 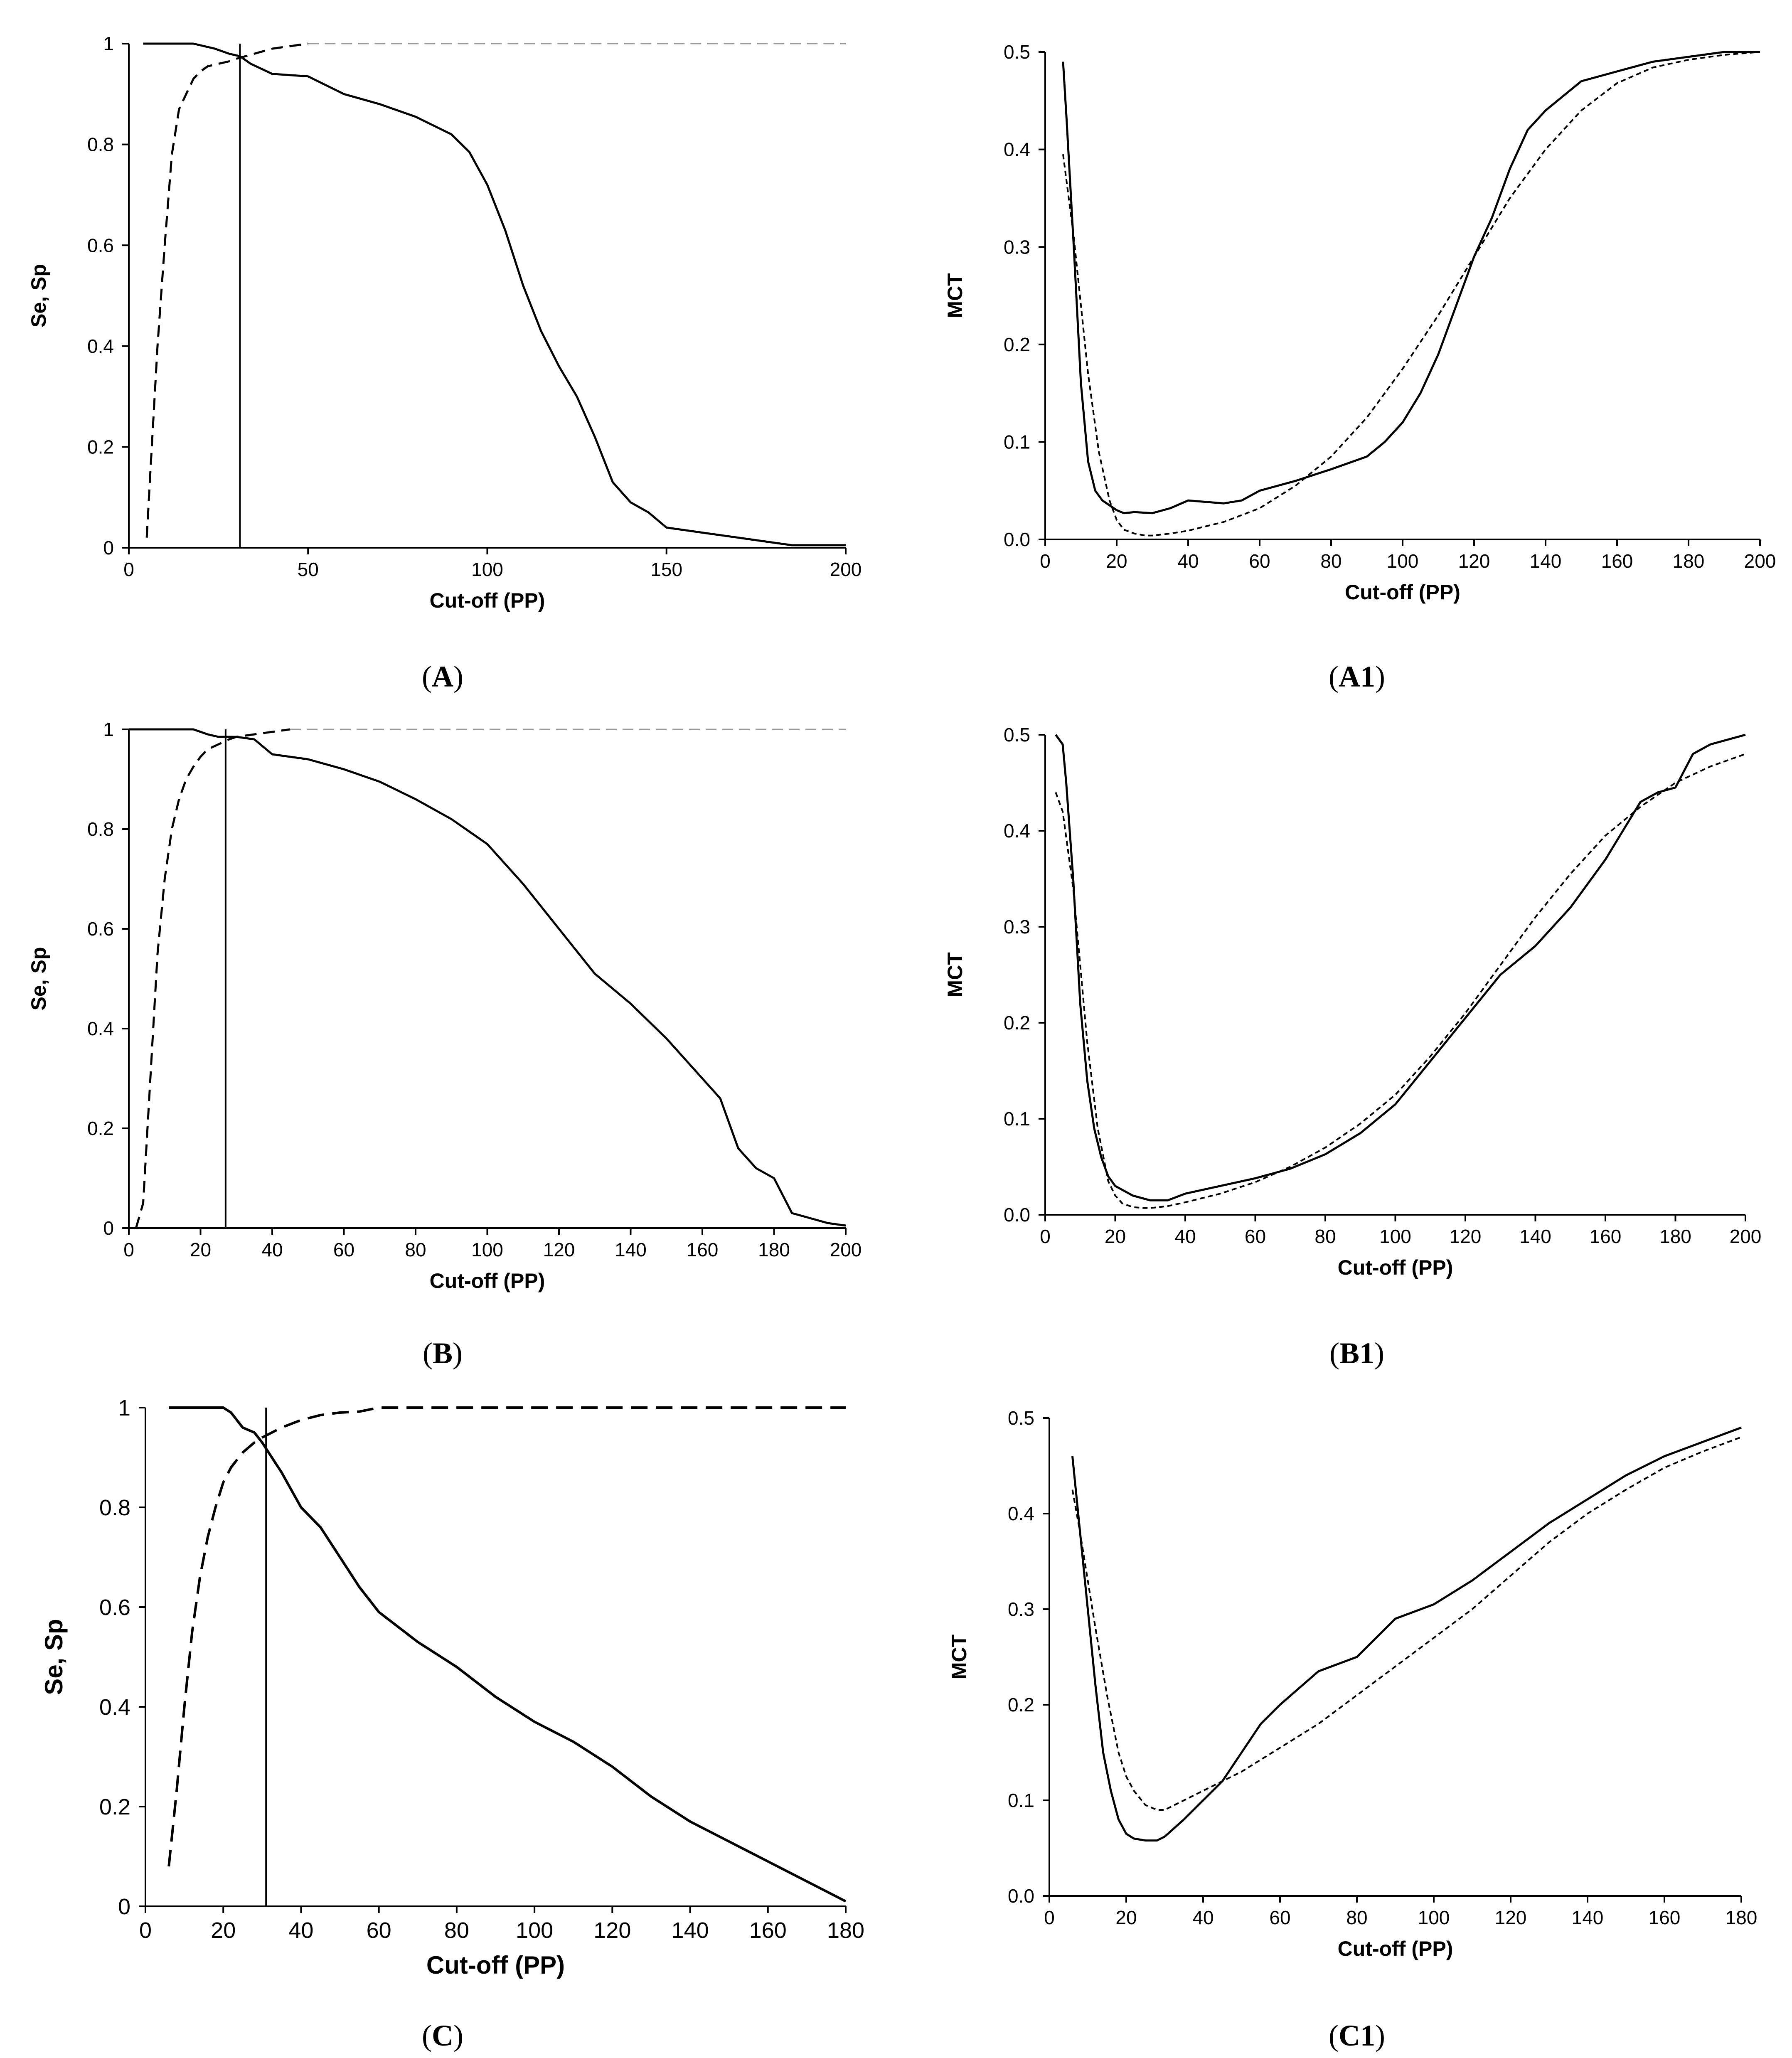 I want to click on panel-label: (A1), so click(x=1357, y=676).